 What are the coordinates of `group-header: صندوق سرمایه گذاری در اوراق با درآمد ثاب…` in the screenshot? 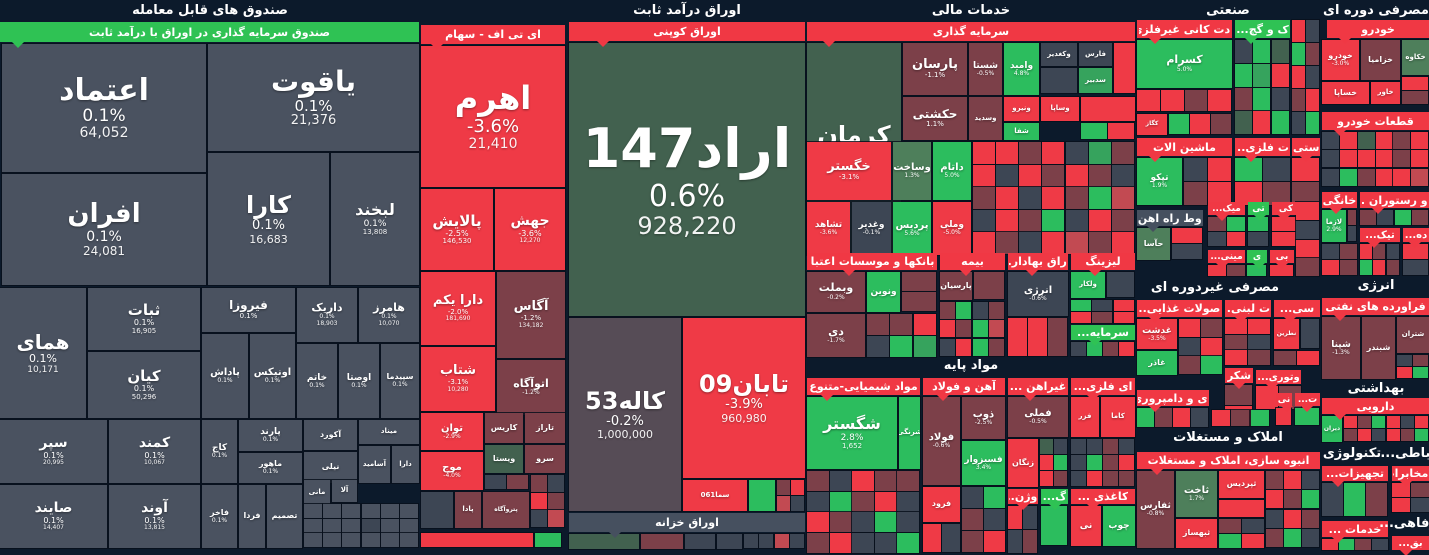 It's located at (209, 35).